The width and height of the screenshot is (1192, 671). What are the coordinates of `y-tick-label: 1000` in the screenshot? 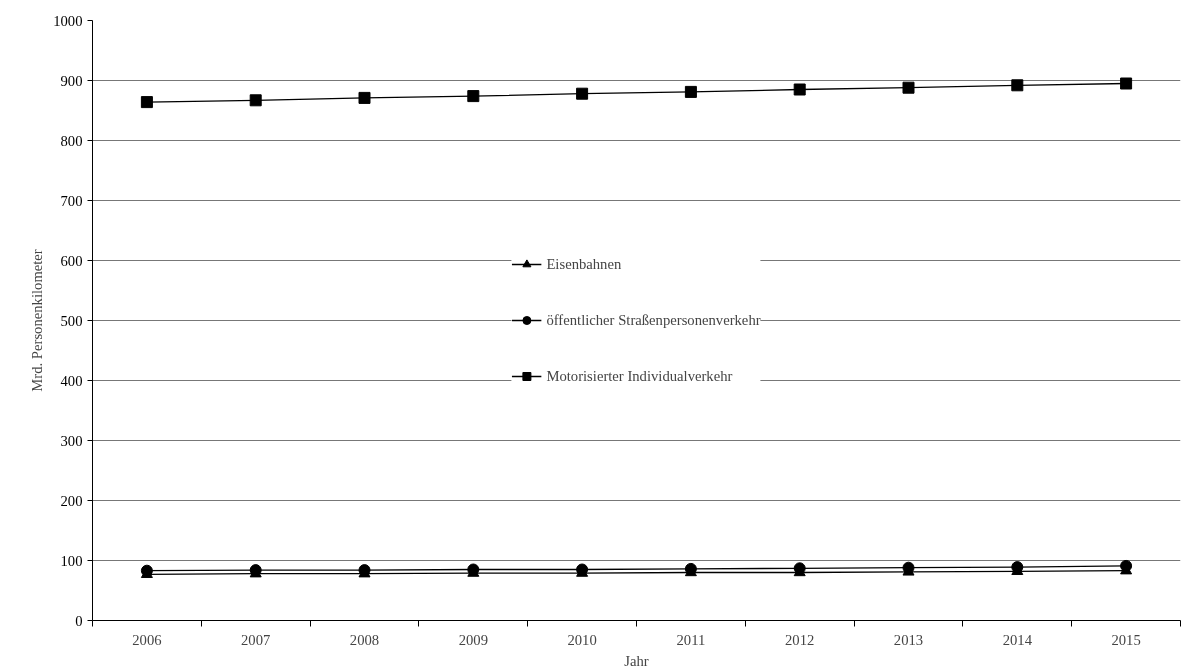 It's located at (68, 20).